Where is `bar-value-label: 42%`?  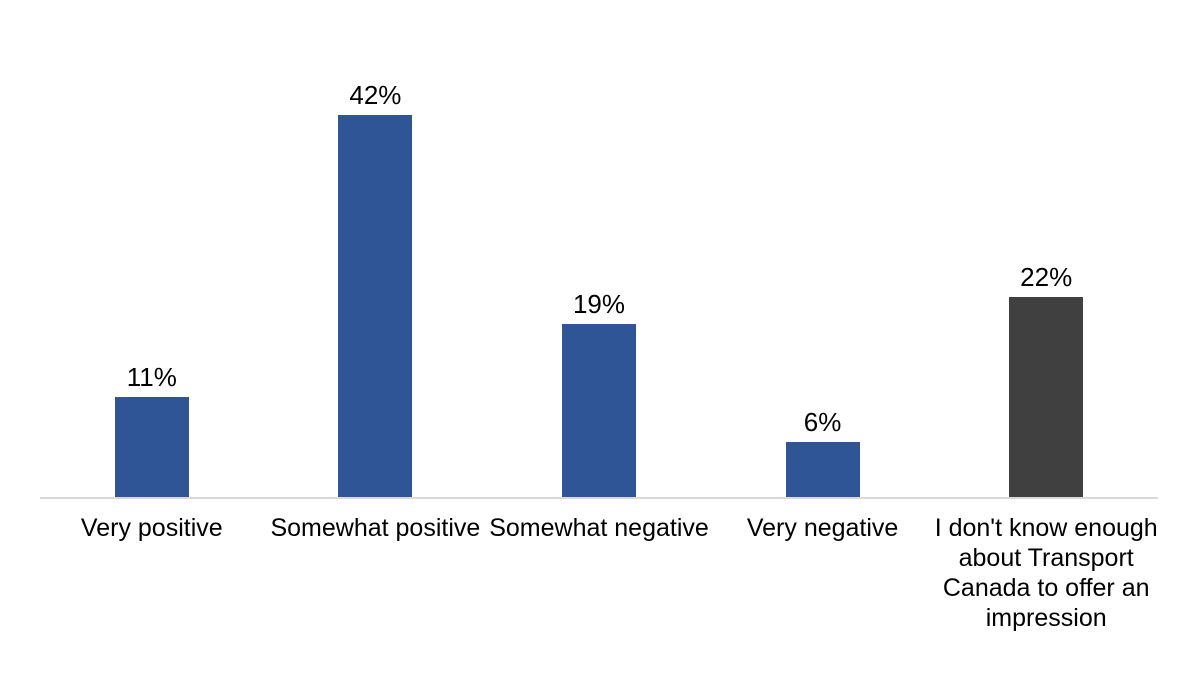 bar-value-label: 42% is located at coordinates (375, 95).